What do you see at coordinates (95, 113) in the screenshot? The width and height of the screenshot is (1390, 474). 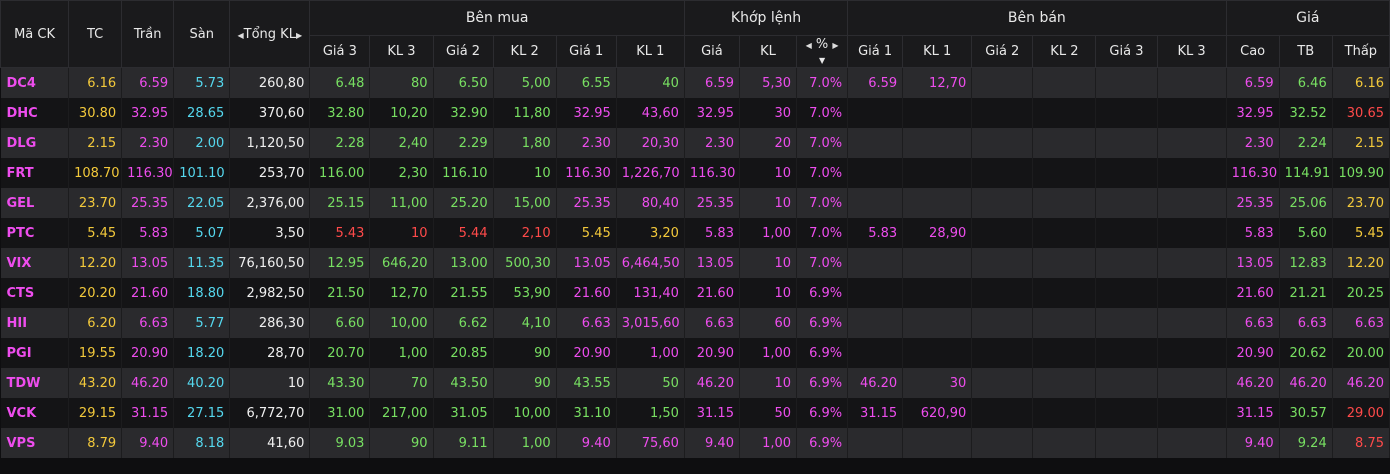 I see `reference-price: 30.80` at bounding box center [95, 113].